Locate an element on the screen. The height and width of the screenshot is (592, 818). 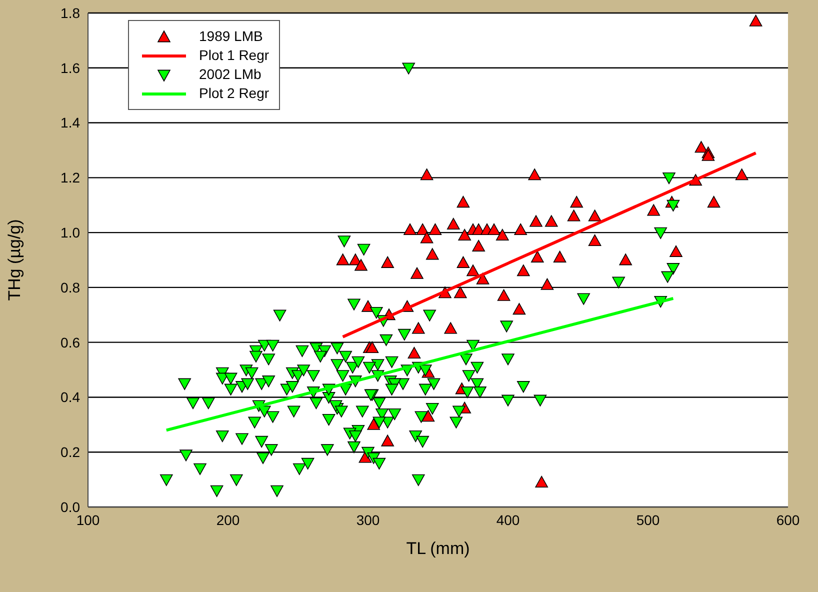
y-tick-label: 1.6 is located at coordinates (70, 68).